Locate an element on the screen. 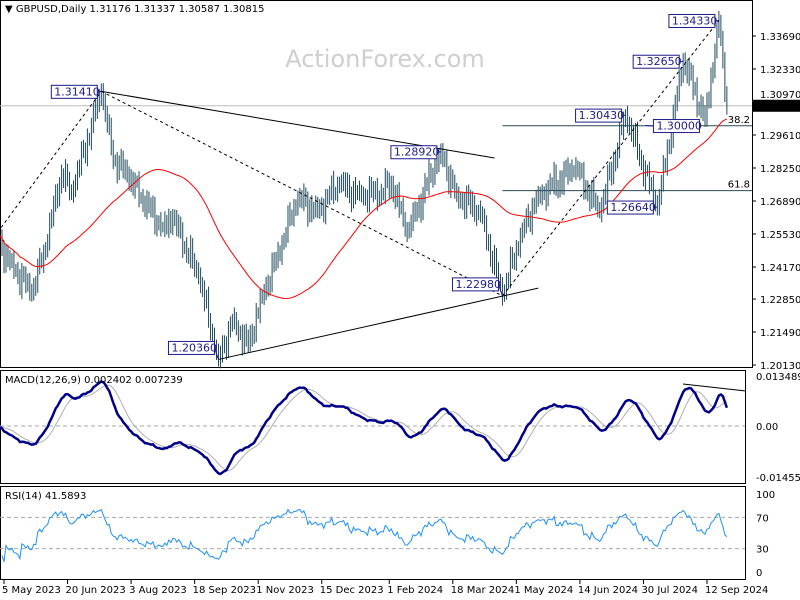 The image size is (800, 600). y-tick-label: 1.30970 is located at coordinates (780, 95).